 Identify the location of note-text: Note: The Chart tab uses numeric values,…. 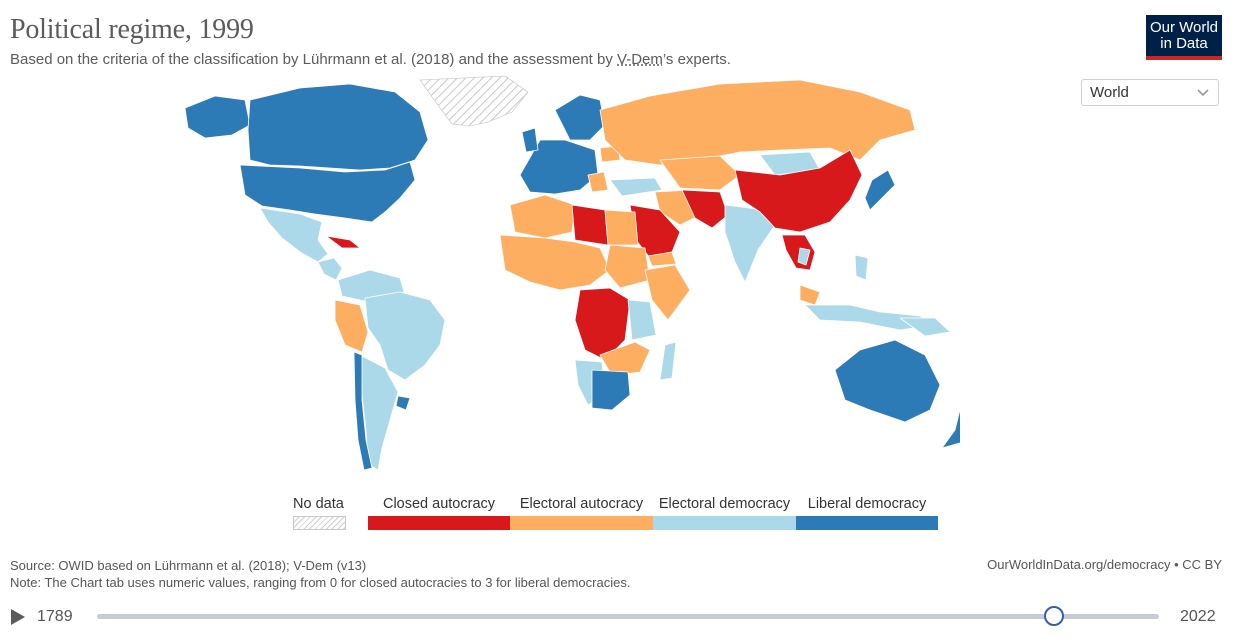
(320, 582).